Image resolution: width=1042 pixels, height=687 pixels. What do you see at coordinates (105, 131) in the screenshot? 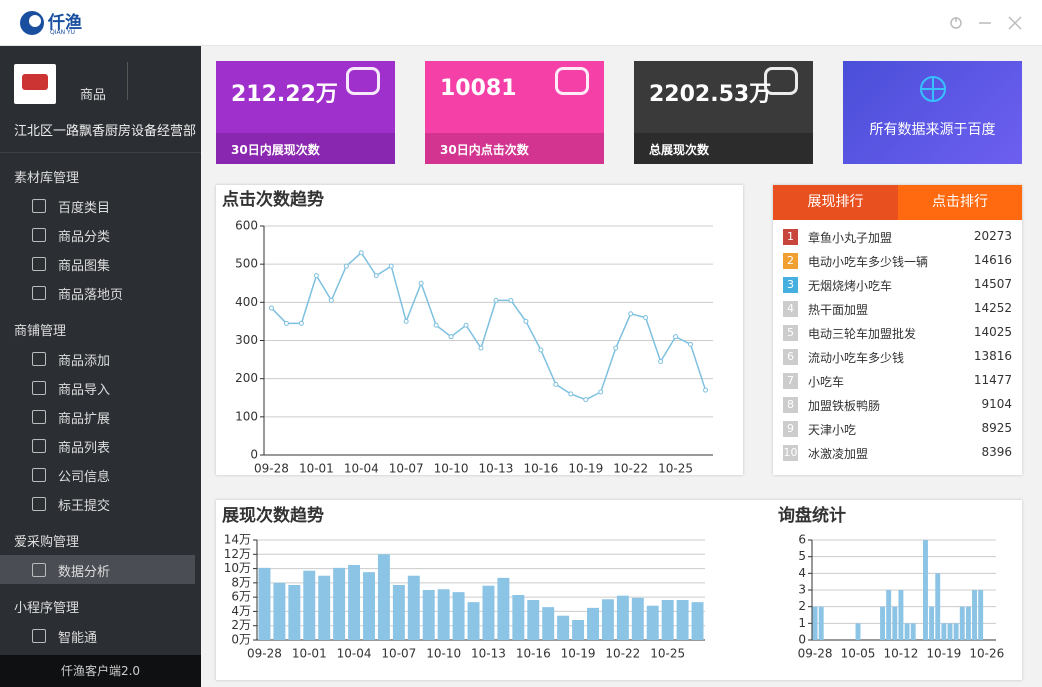
I see `company-name: 江北区一路飘香厨房设备经营部` at bounding box center [105, 131].